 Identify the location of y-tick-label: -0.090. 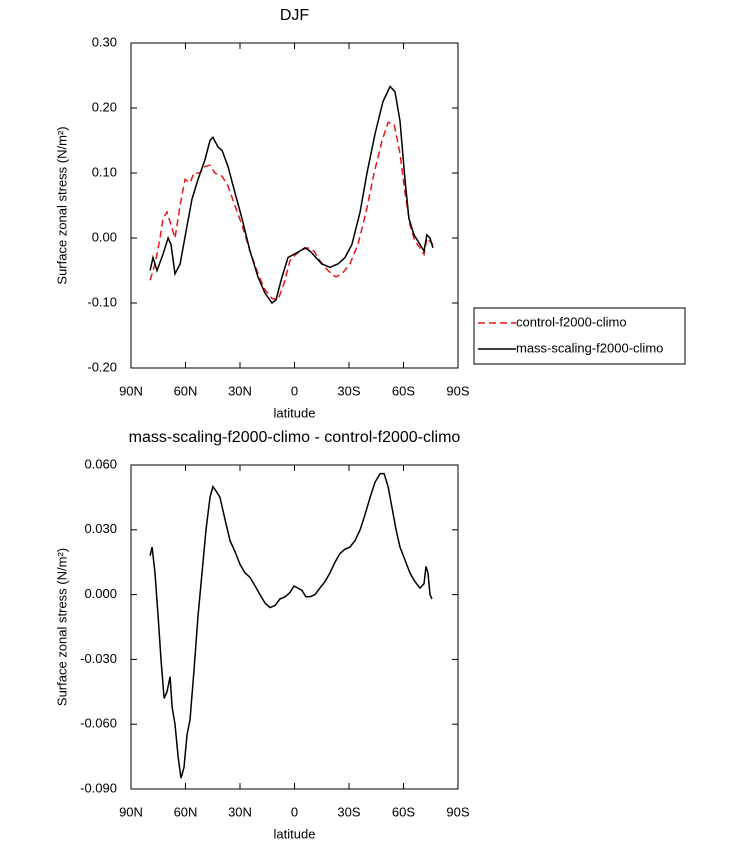
(98, 787).